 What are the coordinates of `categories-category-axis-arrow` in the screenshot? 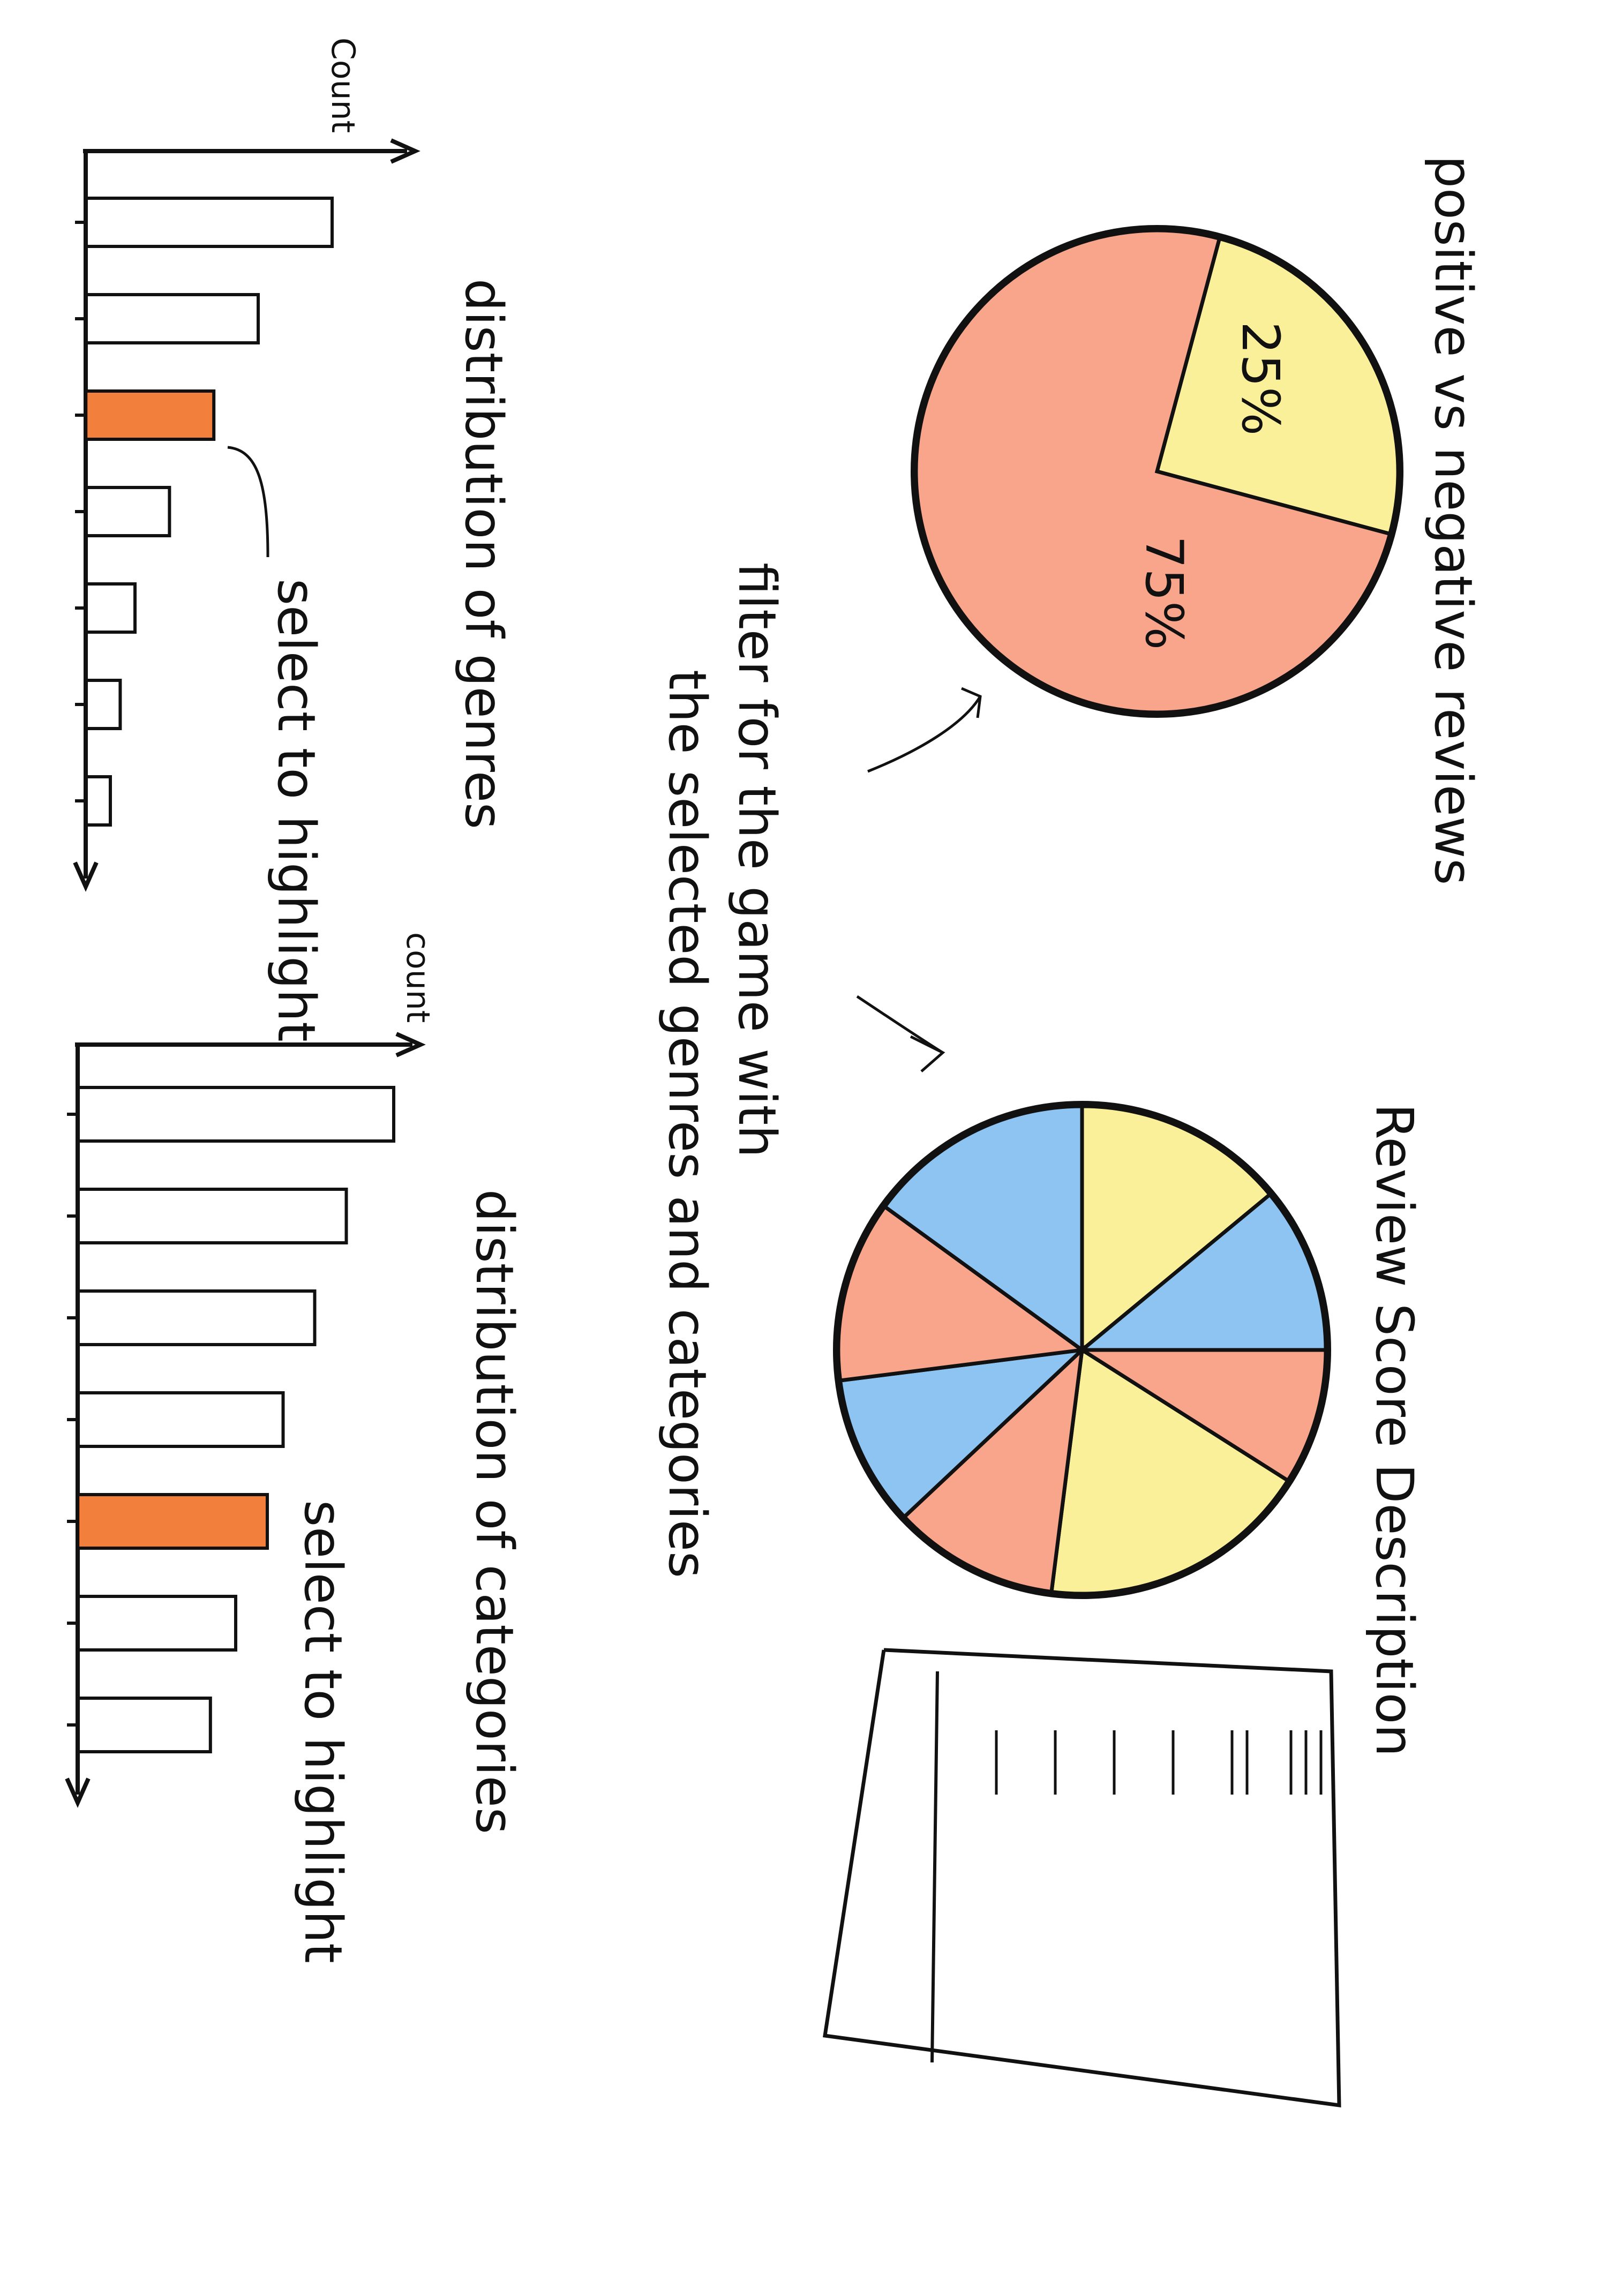 It's located at (78, 1792).